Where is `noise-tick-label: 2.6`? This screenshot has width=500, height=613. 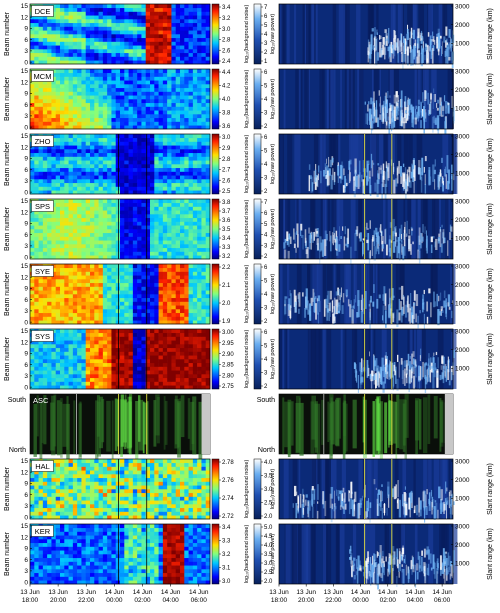
noise-tick-label: 2.6 is located at coordinates (226, 51).